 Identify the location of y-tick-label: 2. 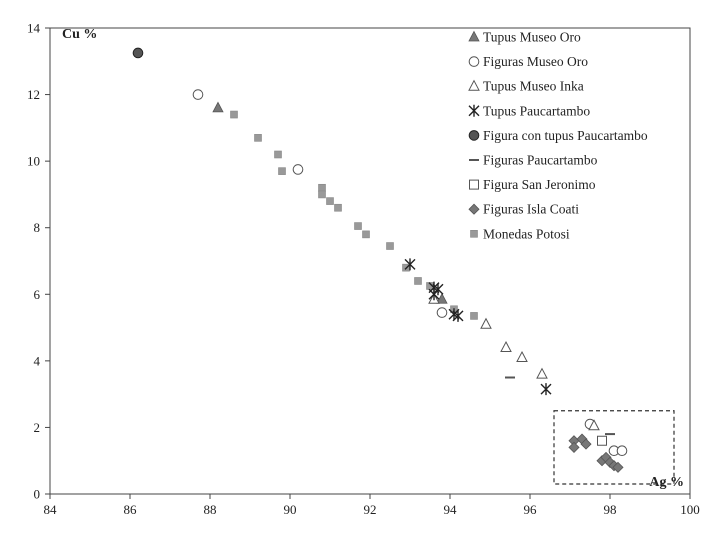
(37, 427).